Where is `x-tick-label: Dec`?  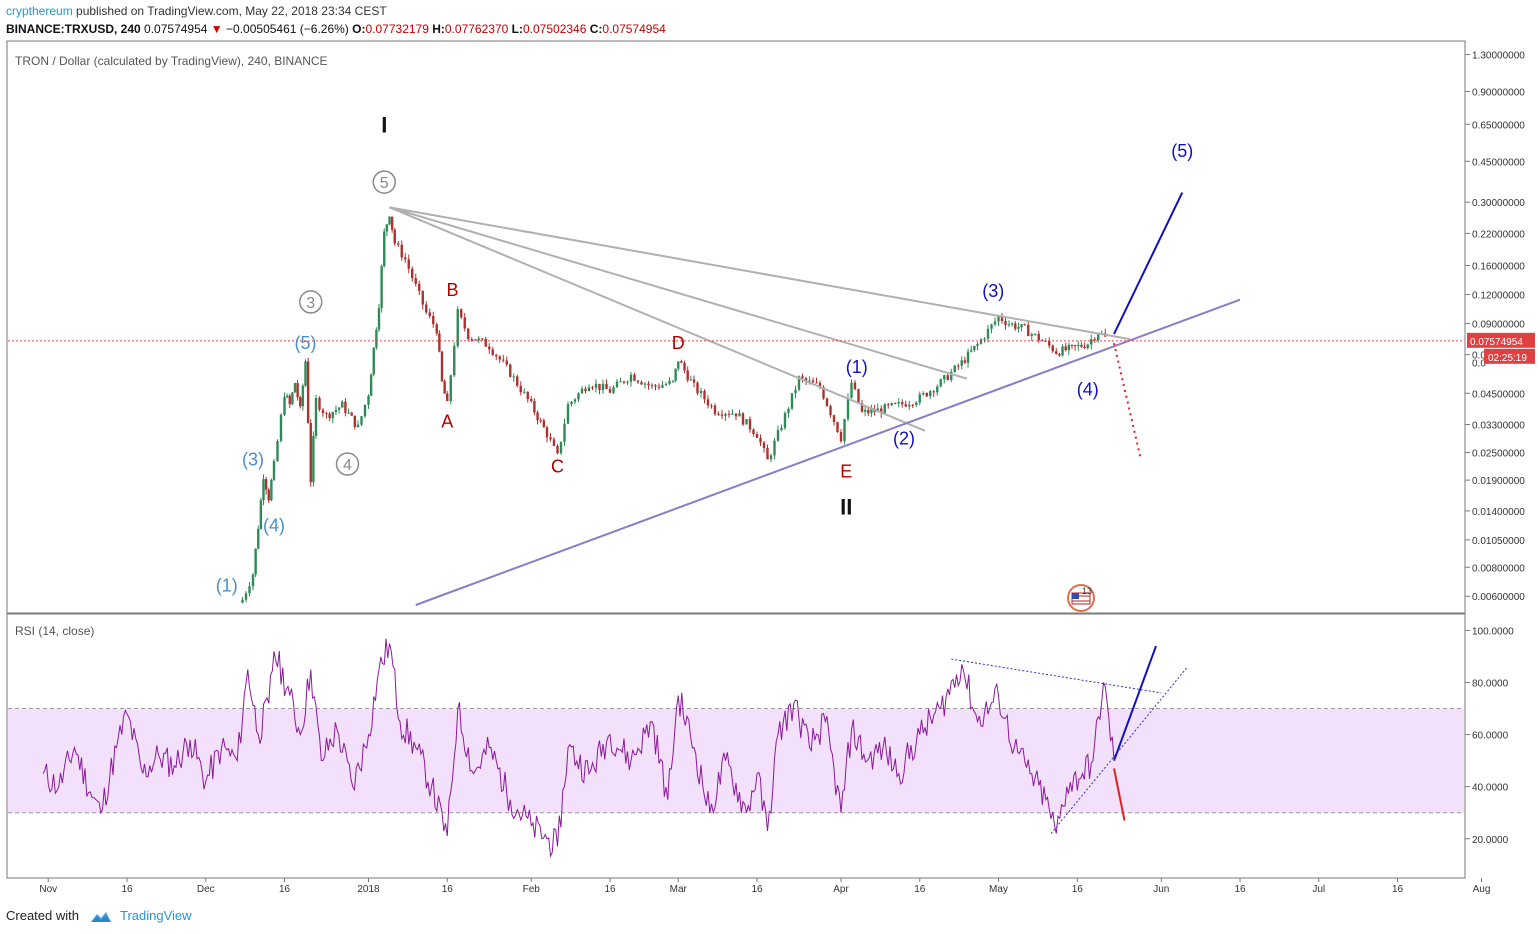
x-tick-label: Dec is located at coordinates (206, 889).